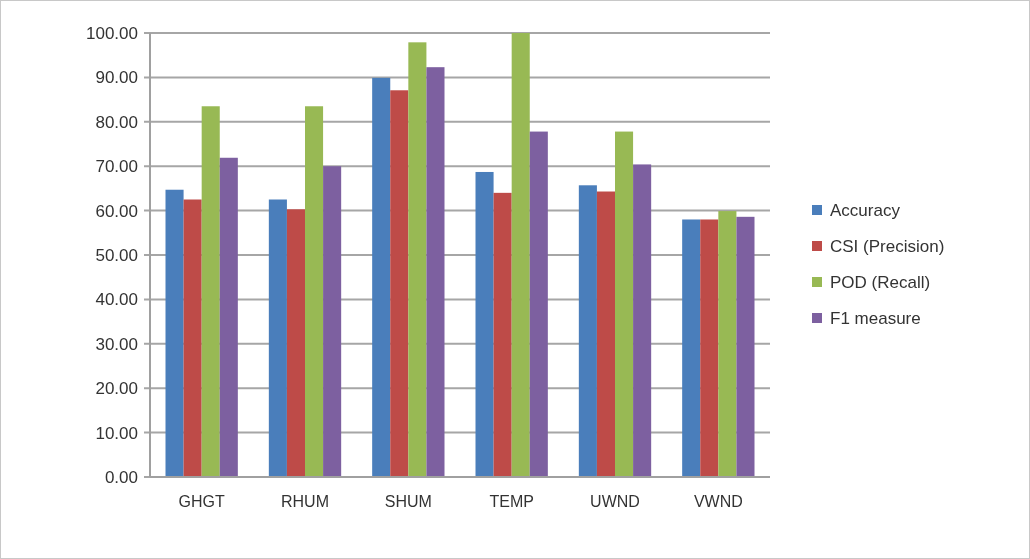 The image size is (1030, 559). I want to click on x-tick-label: RHUM, so click(305, 501).